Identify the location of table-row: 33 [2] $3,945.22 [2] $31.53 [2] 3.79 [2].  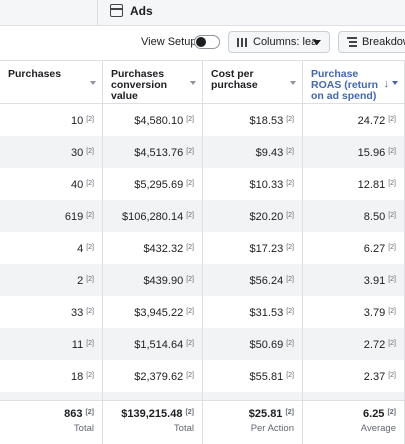
(202, 312).